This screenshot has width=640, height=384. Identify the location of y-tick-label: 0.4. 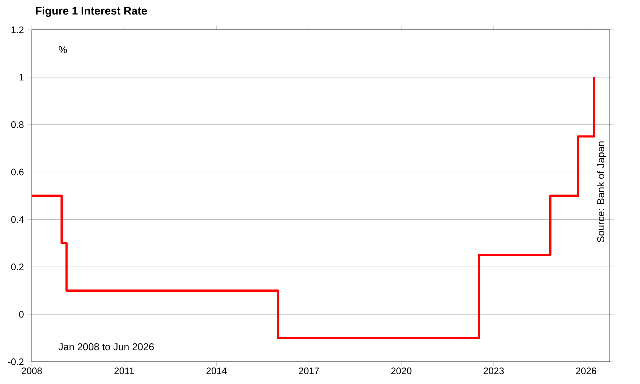
(17, 220).